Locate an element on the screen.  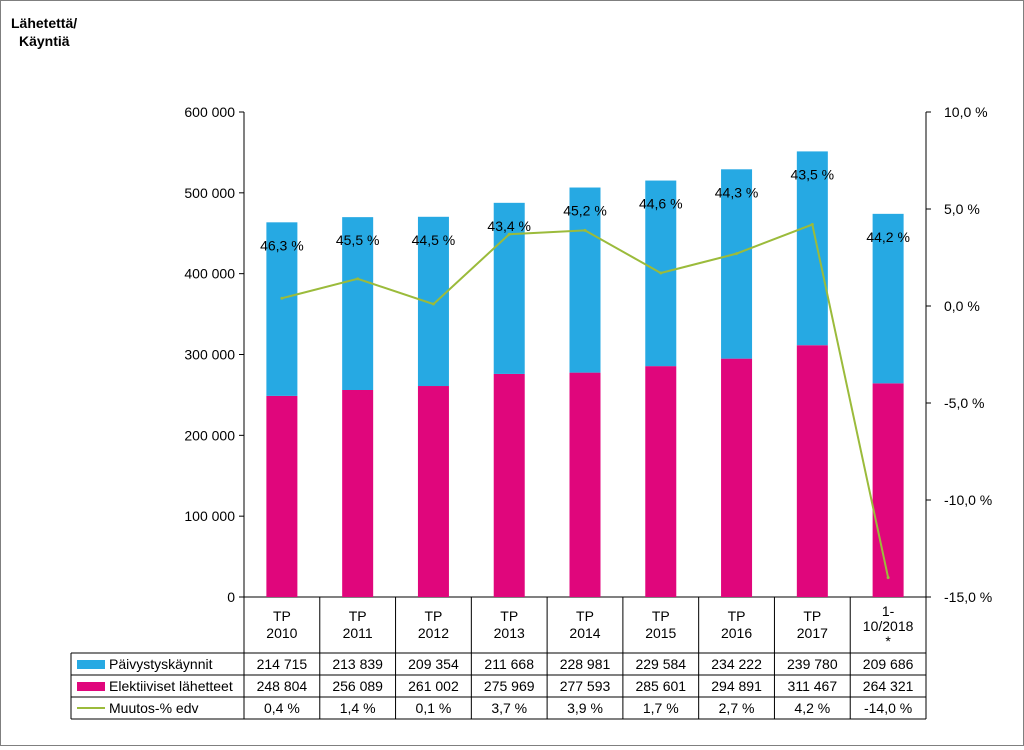
table-cell-value: 311 467 is located at coordinates (813, 686).